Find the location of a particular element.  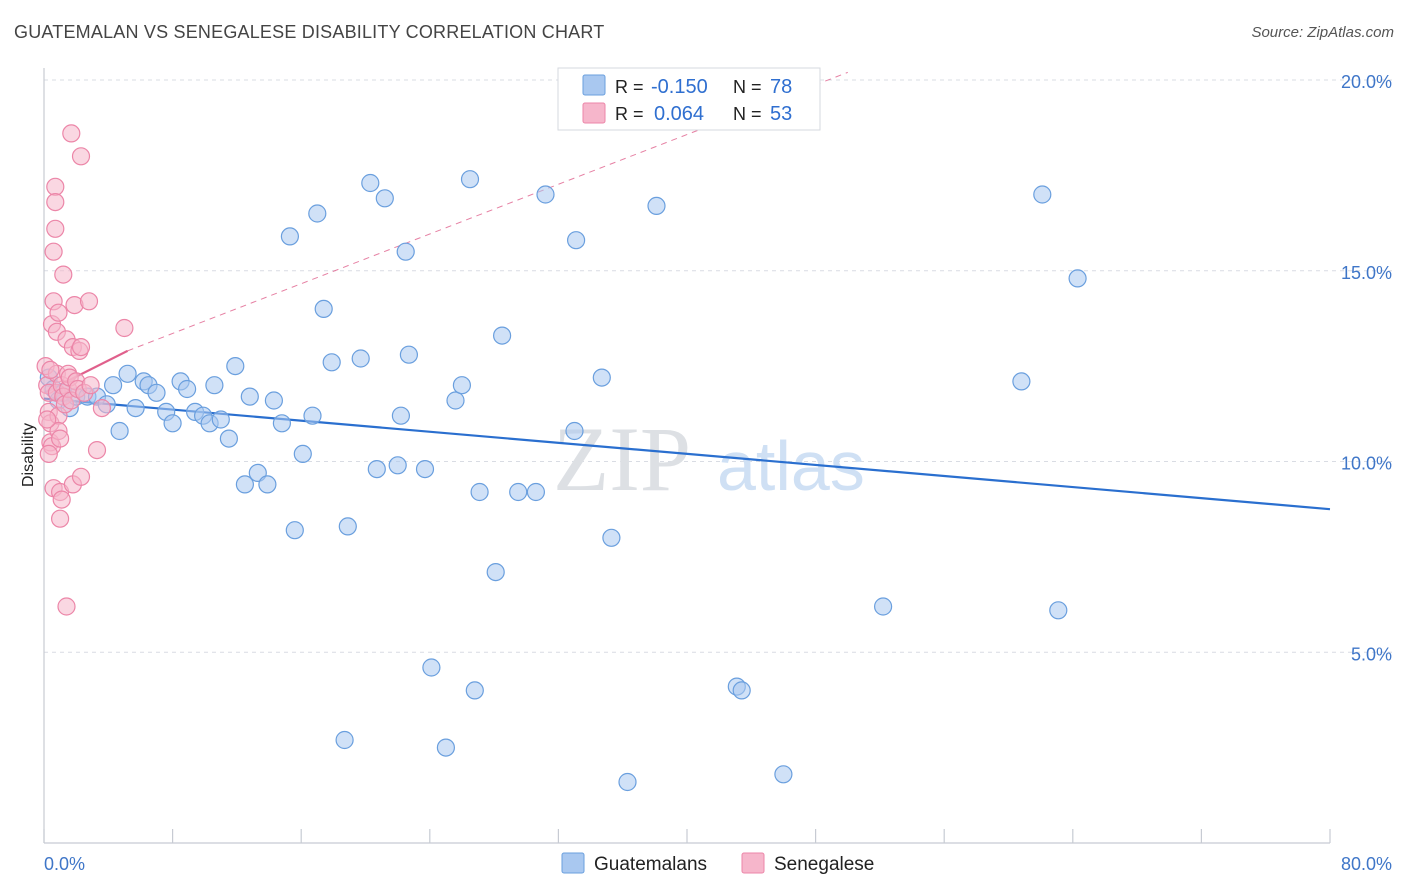

legend-r-value-2: 0.064 is located at coordinates (679, 114).